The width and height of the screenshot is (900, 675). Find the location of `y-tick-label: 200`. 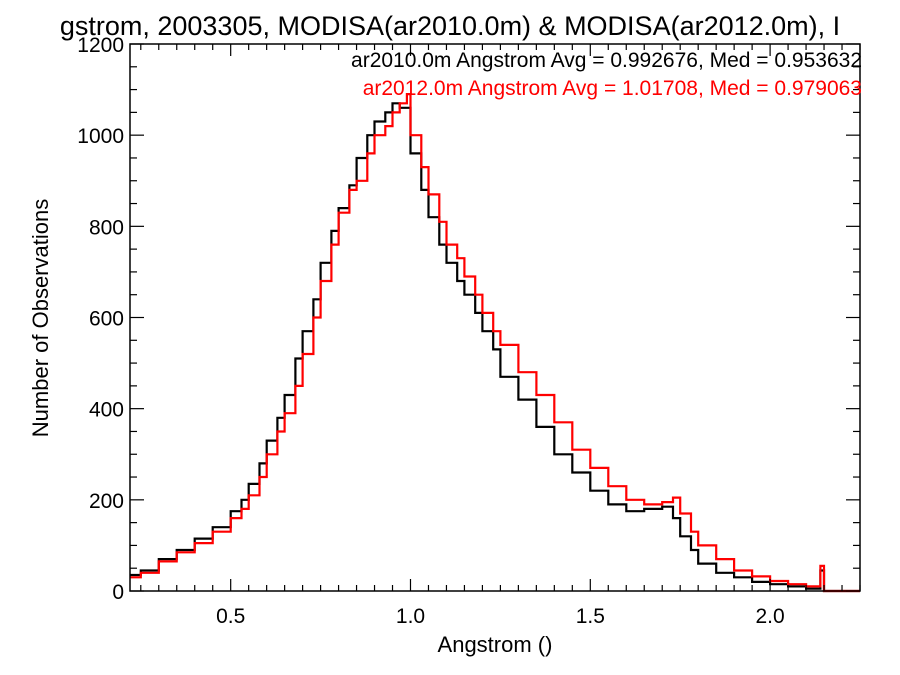

y-tick-label: 200 is located at coordinates (106, 501).